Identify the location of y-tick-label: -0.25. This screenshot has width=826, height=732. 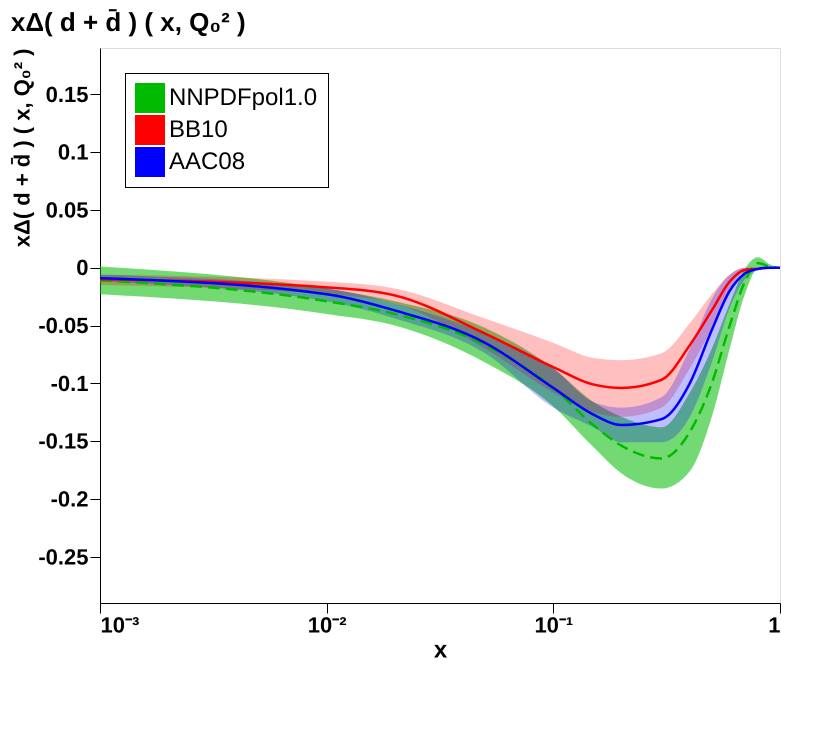
(63, 557).